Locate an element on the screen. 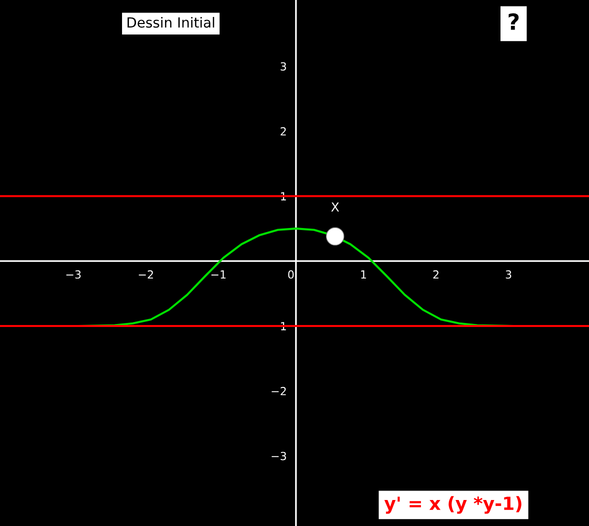 The width and height of the screenshot is (589, 526). y-tick-label: −3 is located at coordinates (279, 456).